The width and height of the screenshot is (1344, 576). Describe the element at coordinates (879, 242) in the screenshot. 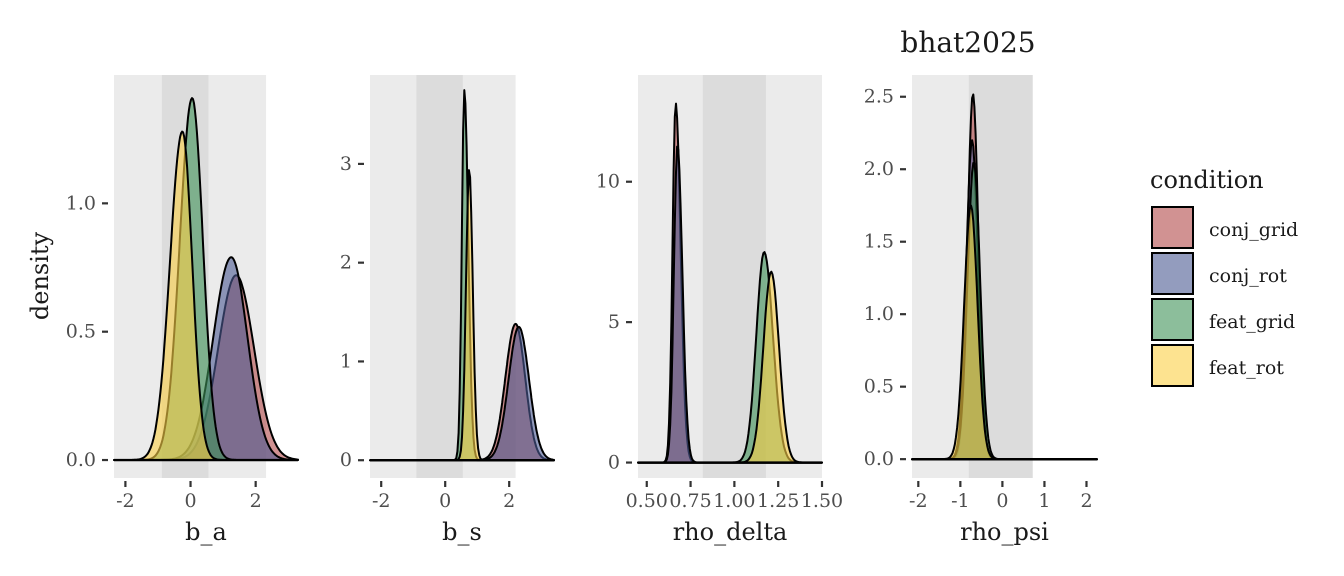

I see `y-tick-label: 1.5` at that location.